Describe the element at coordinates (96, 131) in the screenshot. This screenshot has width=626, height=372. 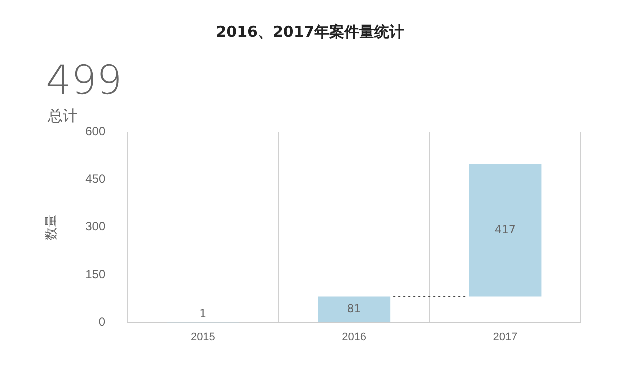
I see `y-tick-label: 600` at that location.